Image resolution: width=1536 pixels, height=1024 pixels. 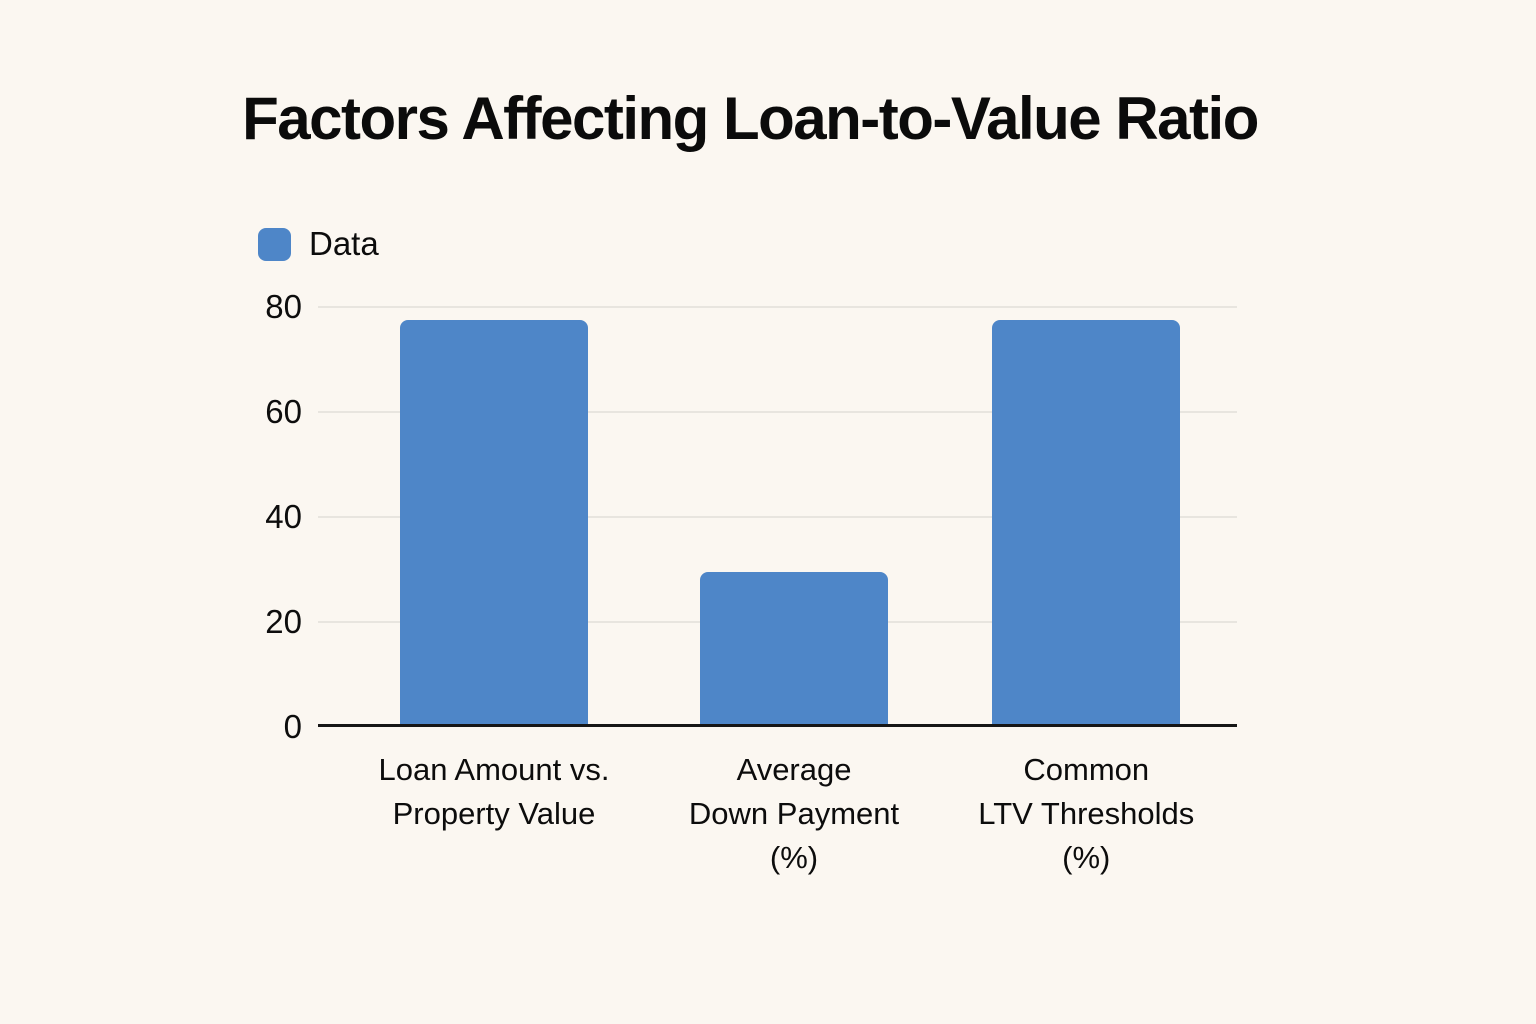 What do you see at coordinates (241, 516) in the screenshot?
I see `y-axis: 0 20 40 60 80` at bounding box center [241, 516].